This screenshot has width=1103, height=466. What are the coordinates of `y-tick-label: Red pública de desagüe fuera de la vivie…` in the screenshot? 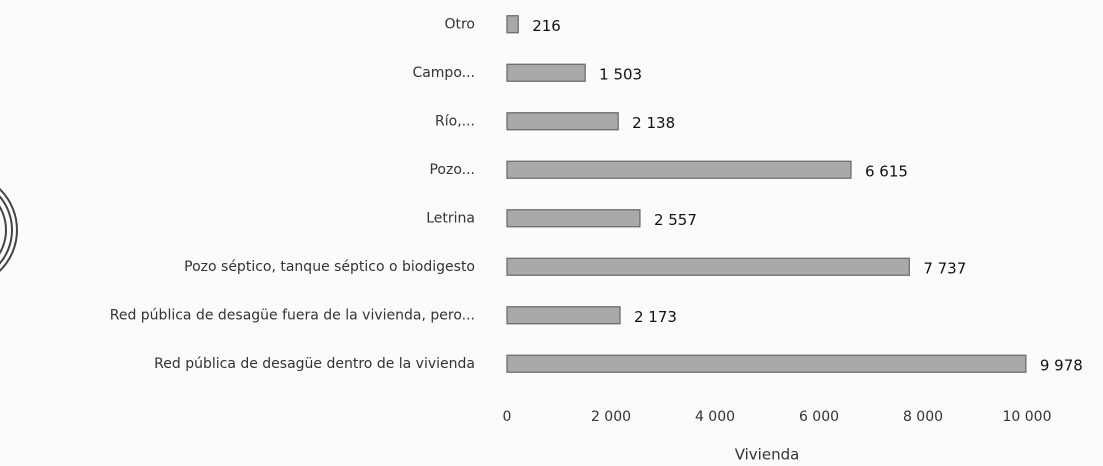 It's located at (292, 315).